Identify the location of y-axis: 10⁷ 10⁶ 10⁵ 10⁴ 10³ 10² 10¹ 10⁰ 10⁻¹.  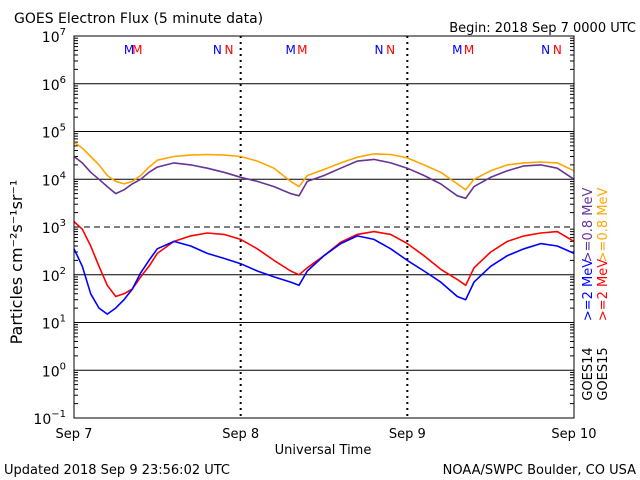
(49, 227).